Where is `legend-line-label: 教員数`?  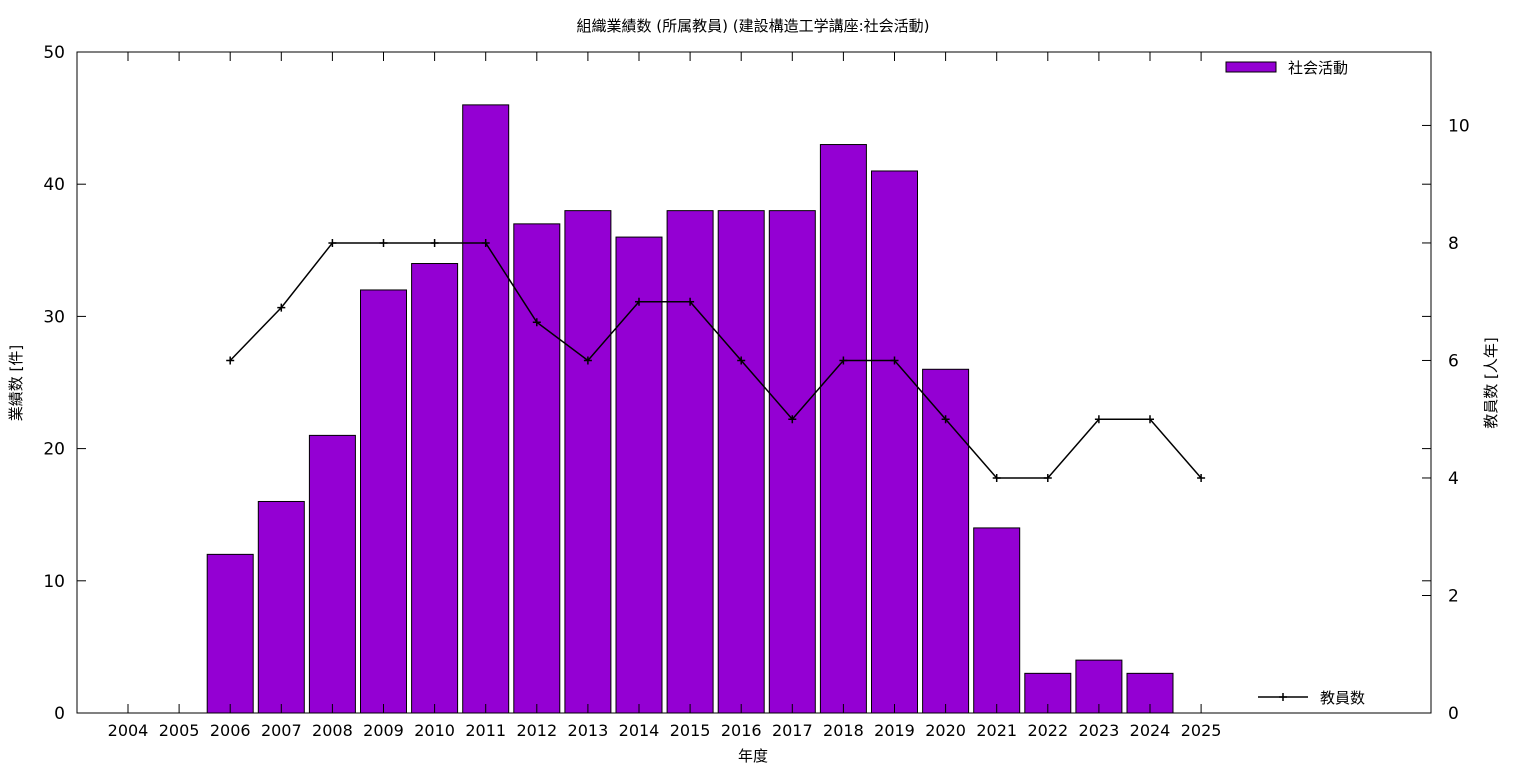
legend-line-label: 教員数 is located at coordinates (1342, 698).